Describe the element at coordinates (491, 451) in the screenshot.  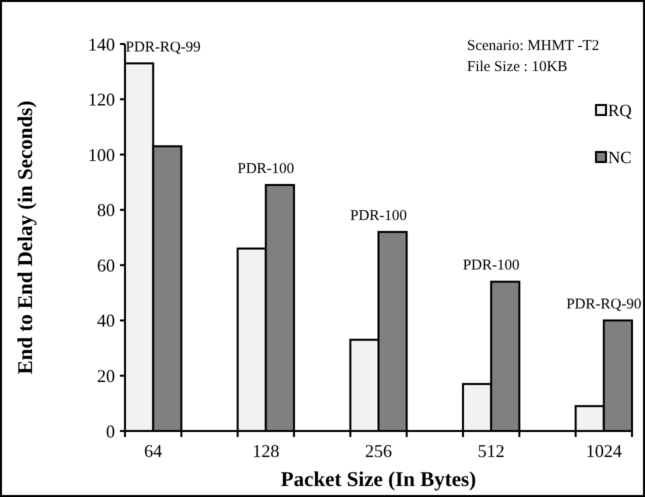
I see `x-tick-label: 512` at that location.